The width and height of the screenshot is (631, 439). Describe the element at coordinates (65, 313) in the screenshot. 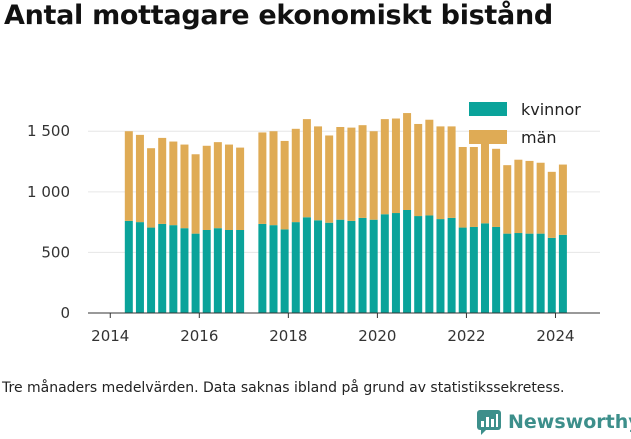

I see `y-tick-label: 0` at that location.